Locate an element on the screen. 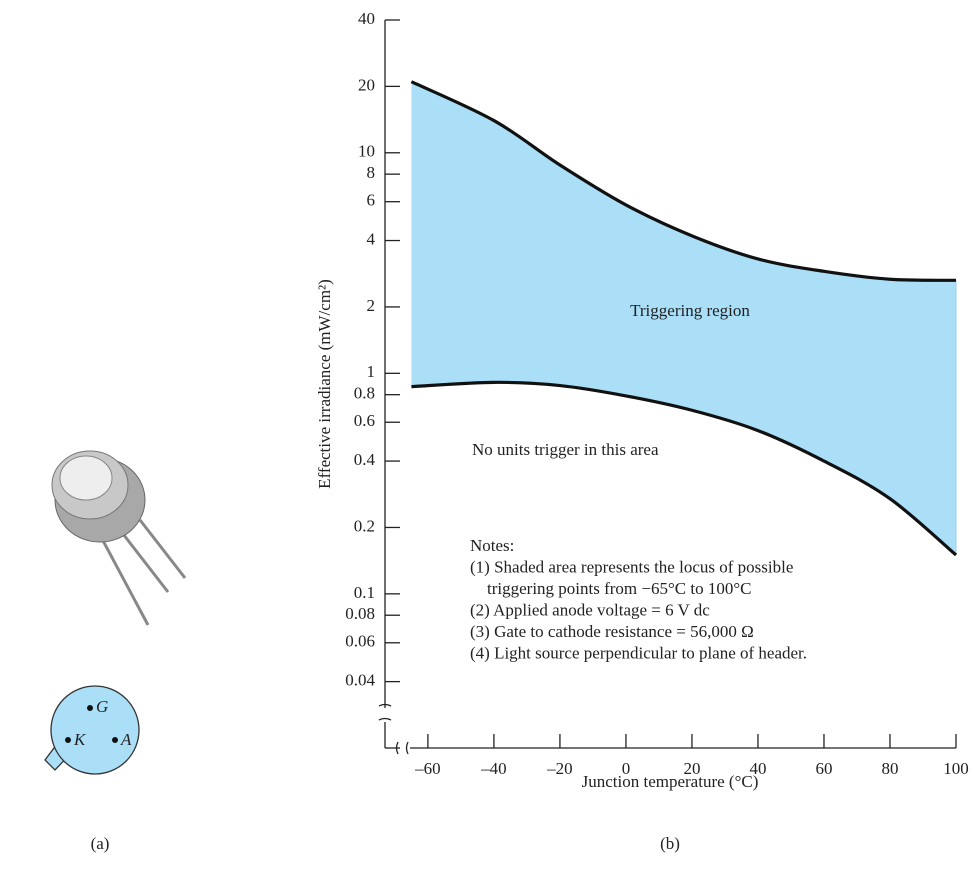 This screenshot has width=974, height=872. y-tick-label: 40 is located at coordinates (366, 18).